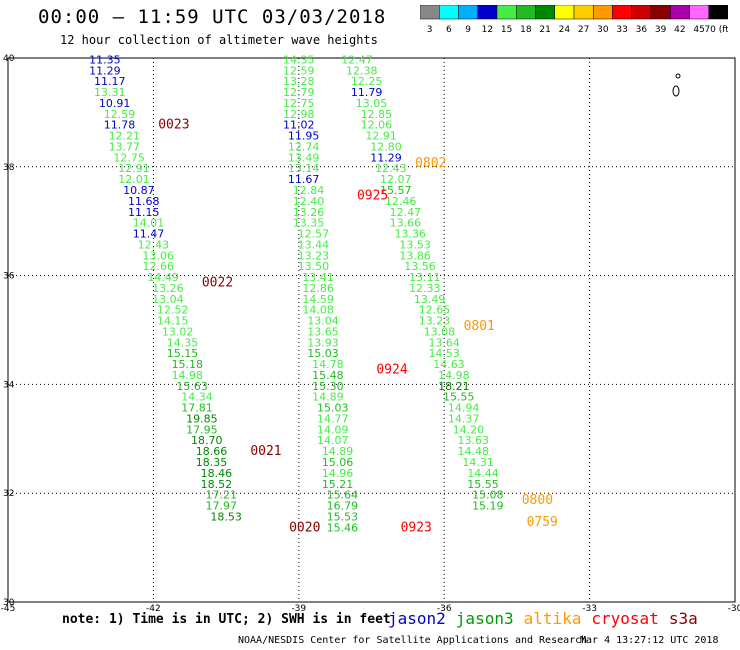 Image resolution: width=740 pixels, height=650 pixels. I want to click on swh-value: 15.21, so click(338, 484).